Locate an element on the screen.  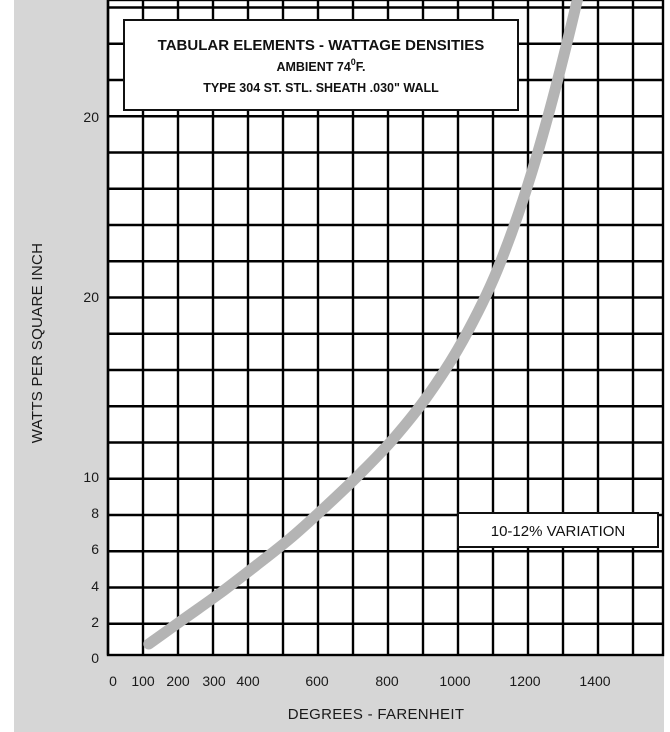
annotation-box-border is located at coordinates (558, 530).